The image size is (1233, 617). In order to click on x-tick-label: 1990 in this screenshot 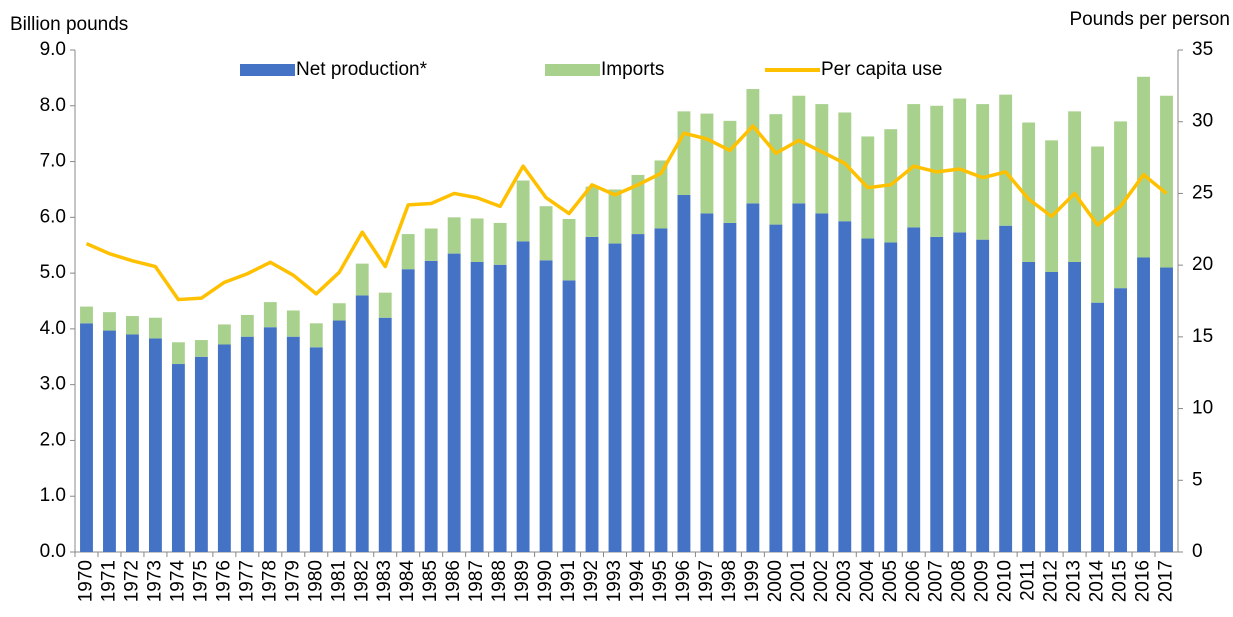, I will do `click(545, 581)`.